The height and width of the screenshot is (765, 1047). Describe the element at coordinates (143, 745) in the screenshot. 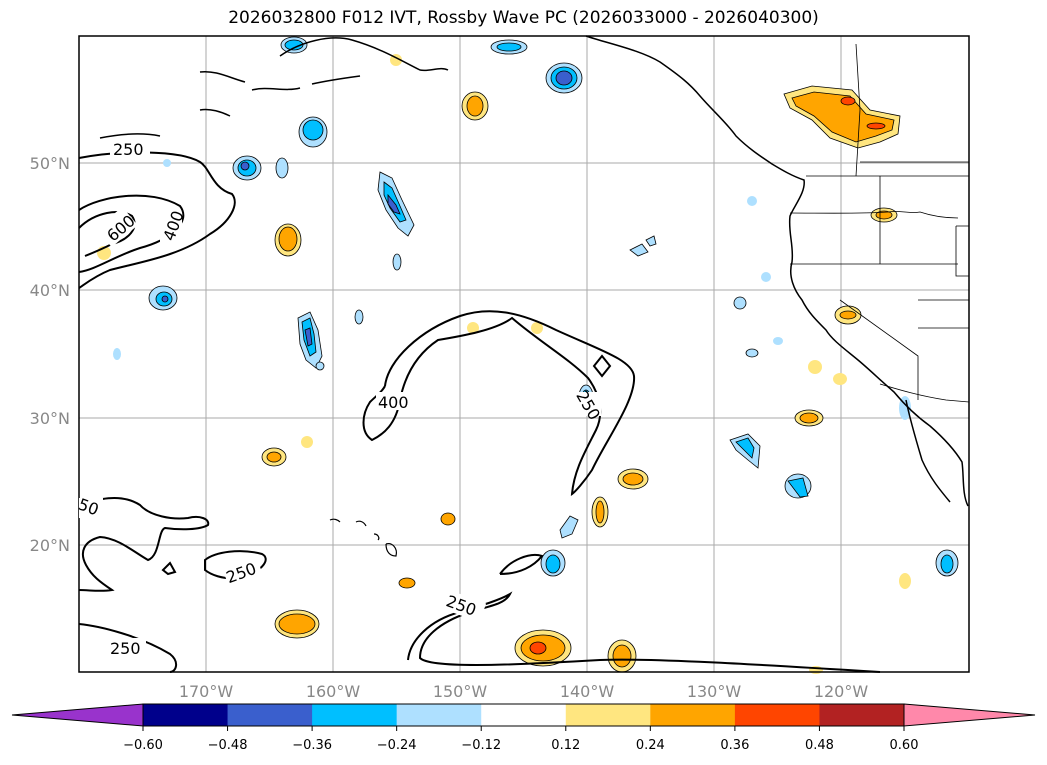

I see `colorbar-tick-label: −0.60` at that location.